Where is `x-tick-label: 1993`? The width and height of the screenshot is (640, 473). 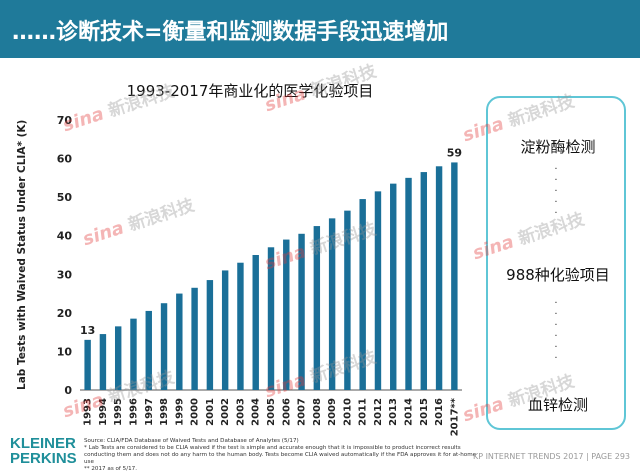
x-tick-label: 1993 is located at coordinates (88, 412).